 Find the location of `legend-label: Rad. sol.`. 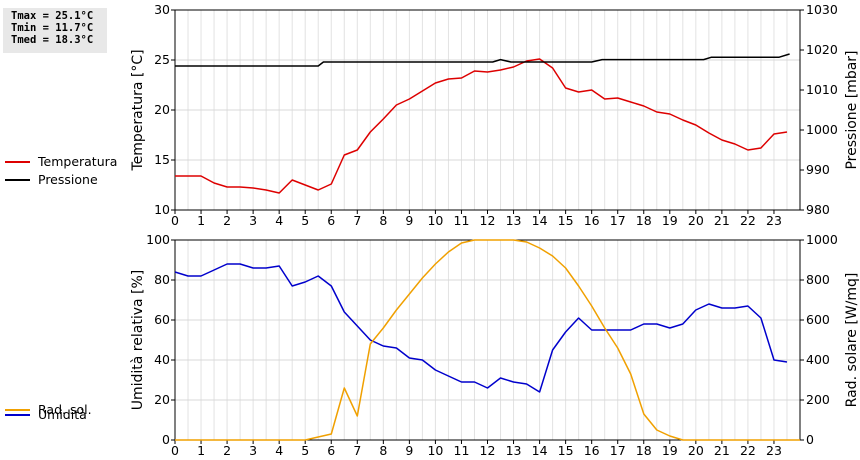

legend-label: Rad. sol. is located at coordinates (65, 409).